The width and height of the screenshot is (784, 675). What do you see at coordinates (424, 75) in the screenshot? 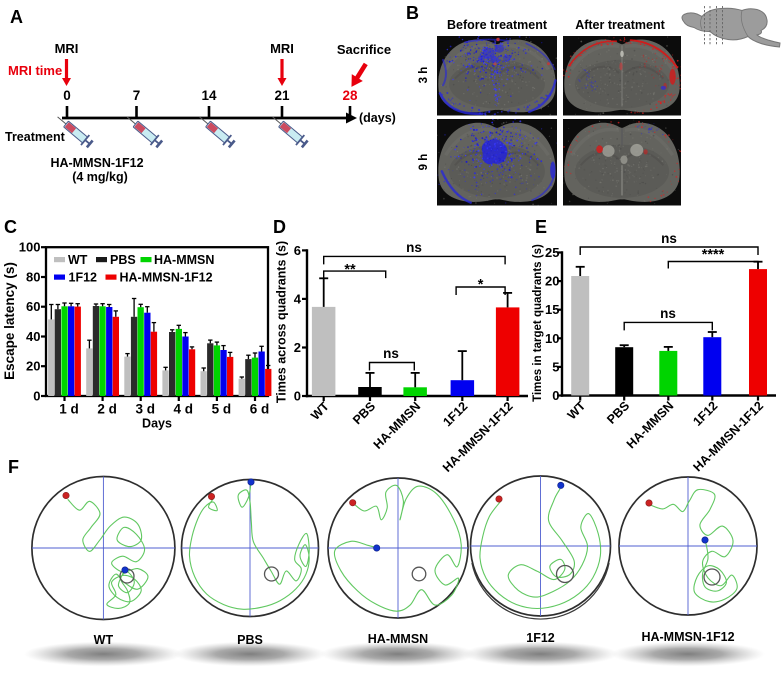
I see `svg-text: 3 h` at bounding box center [424, 75].